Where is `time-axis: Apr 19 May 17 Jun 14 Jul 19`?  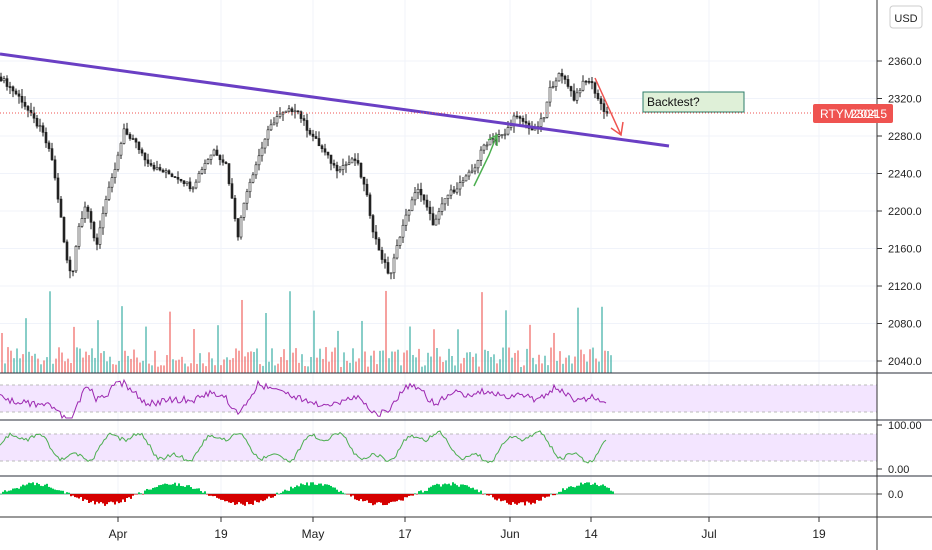 time-axis: Apr 19 May 17 Jun 14 Jul 19 is located at coordinates (466, 528).